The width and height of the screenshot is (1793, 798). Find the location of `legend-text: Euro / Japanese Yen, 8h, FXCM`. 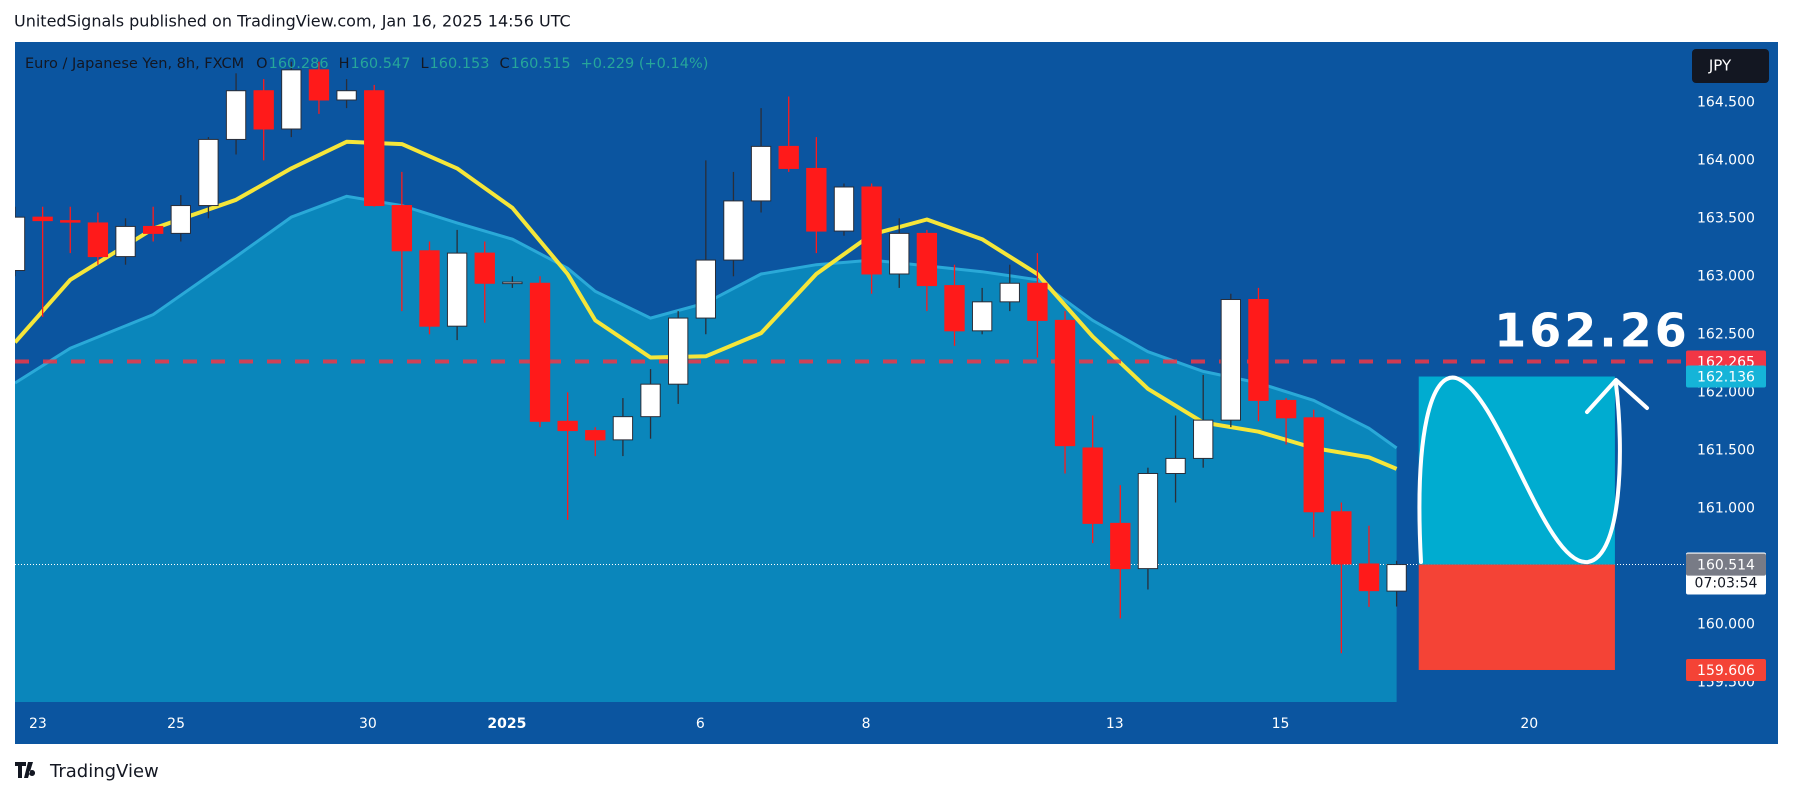

legend-text: Euro / Japanese Yen, 8h, FXCM is located at coordinates (134, 64).